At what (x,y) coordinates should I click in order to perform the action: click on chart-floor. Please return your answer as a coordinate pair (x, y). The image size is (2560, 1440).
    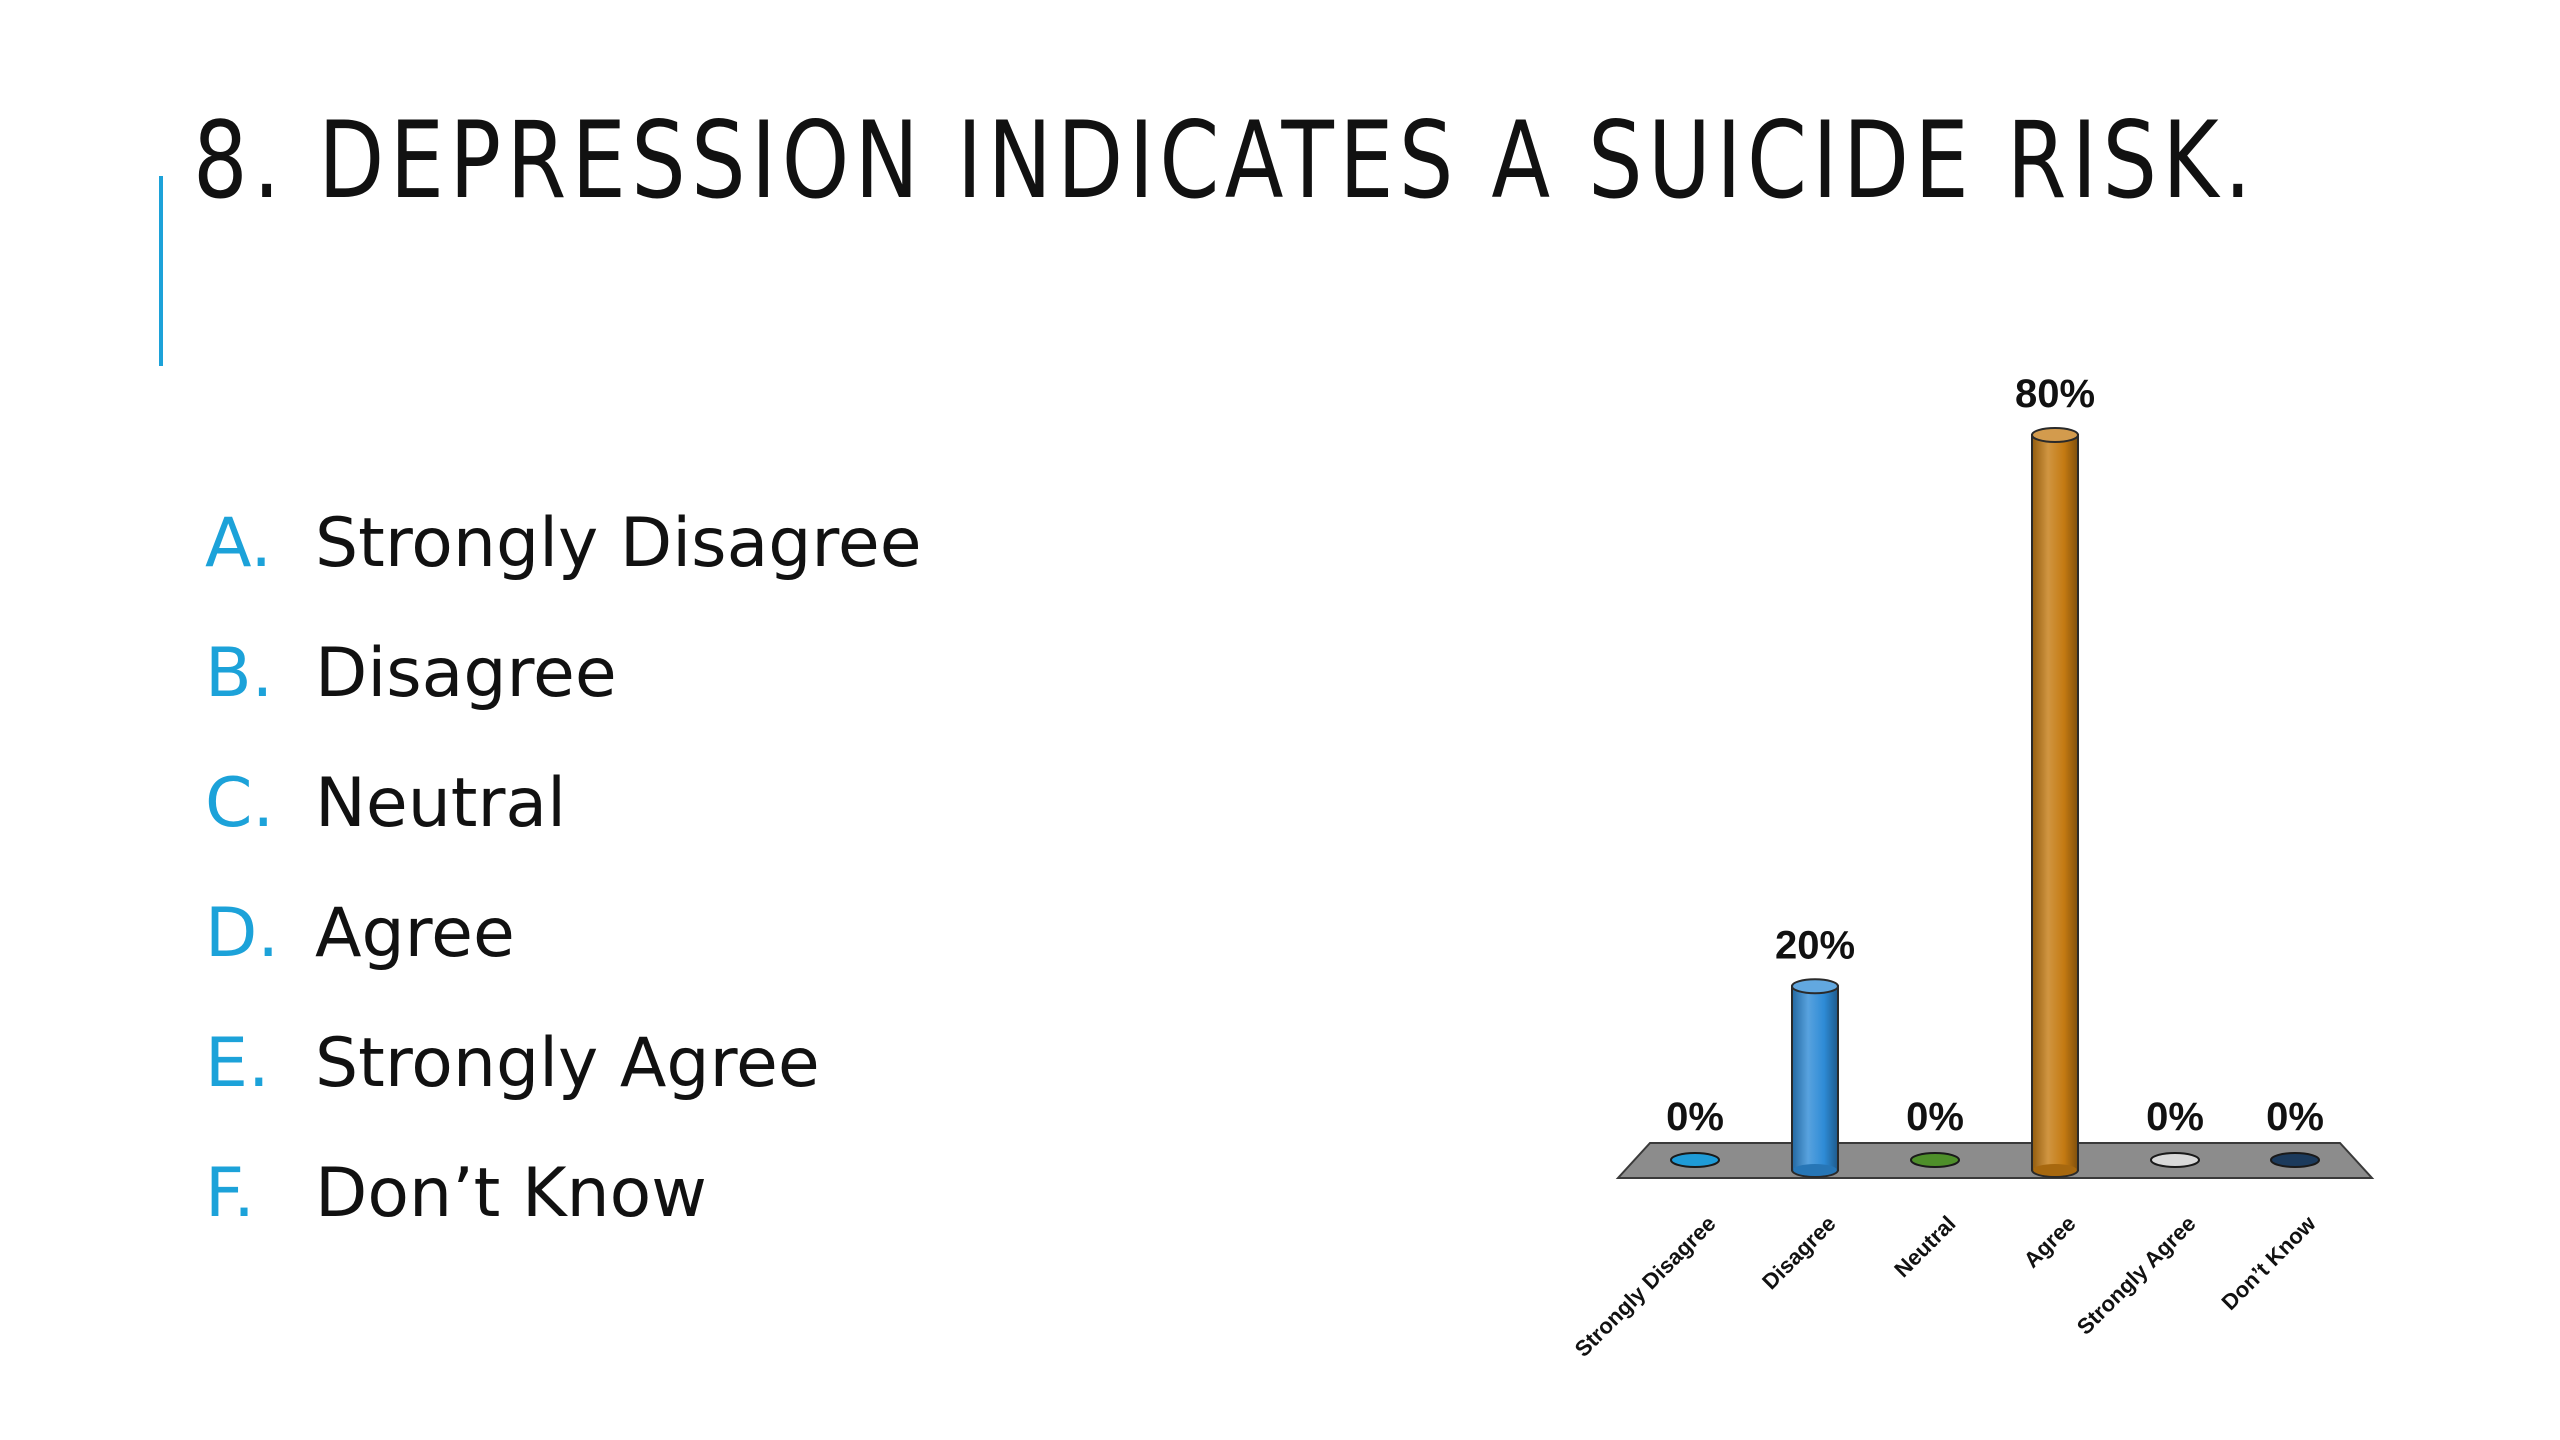
    Looking at the image, I should click on (1995, 1160).